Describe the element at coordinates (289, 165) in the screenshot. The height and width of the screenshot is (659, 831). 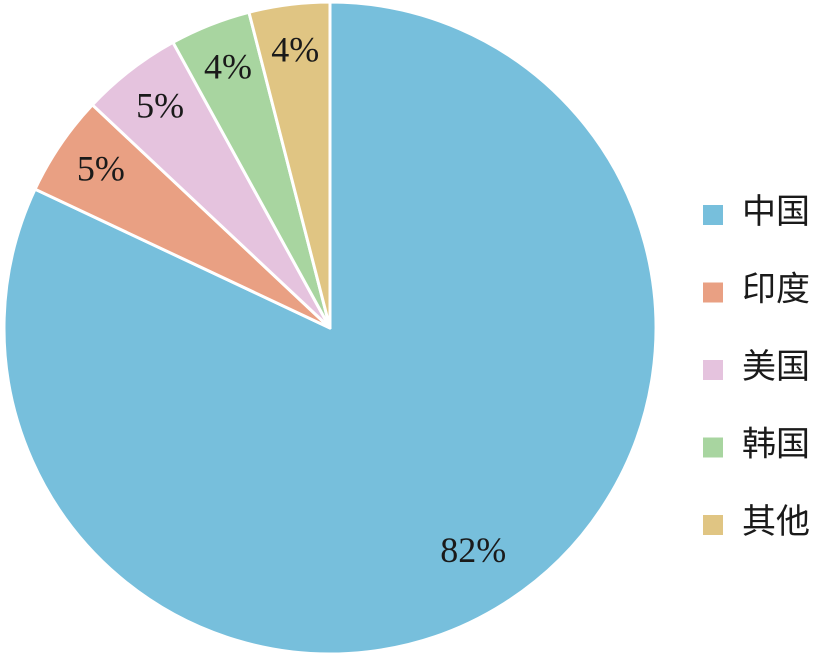
I see `pie-slice` at that location.